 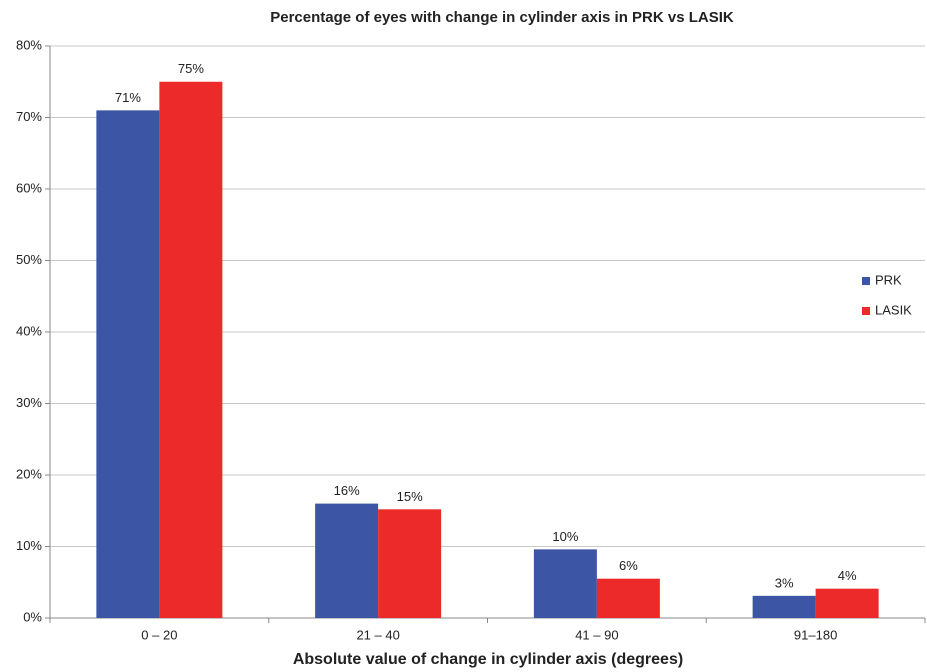 I want to click on value-label: 3%, so click(x=784, y=582).